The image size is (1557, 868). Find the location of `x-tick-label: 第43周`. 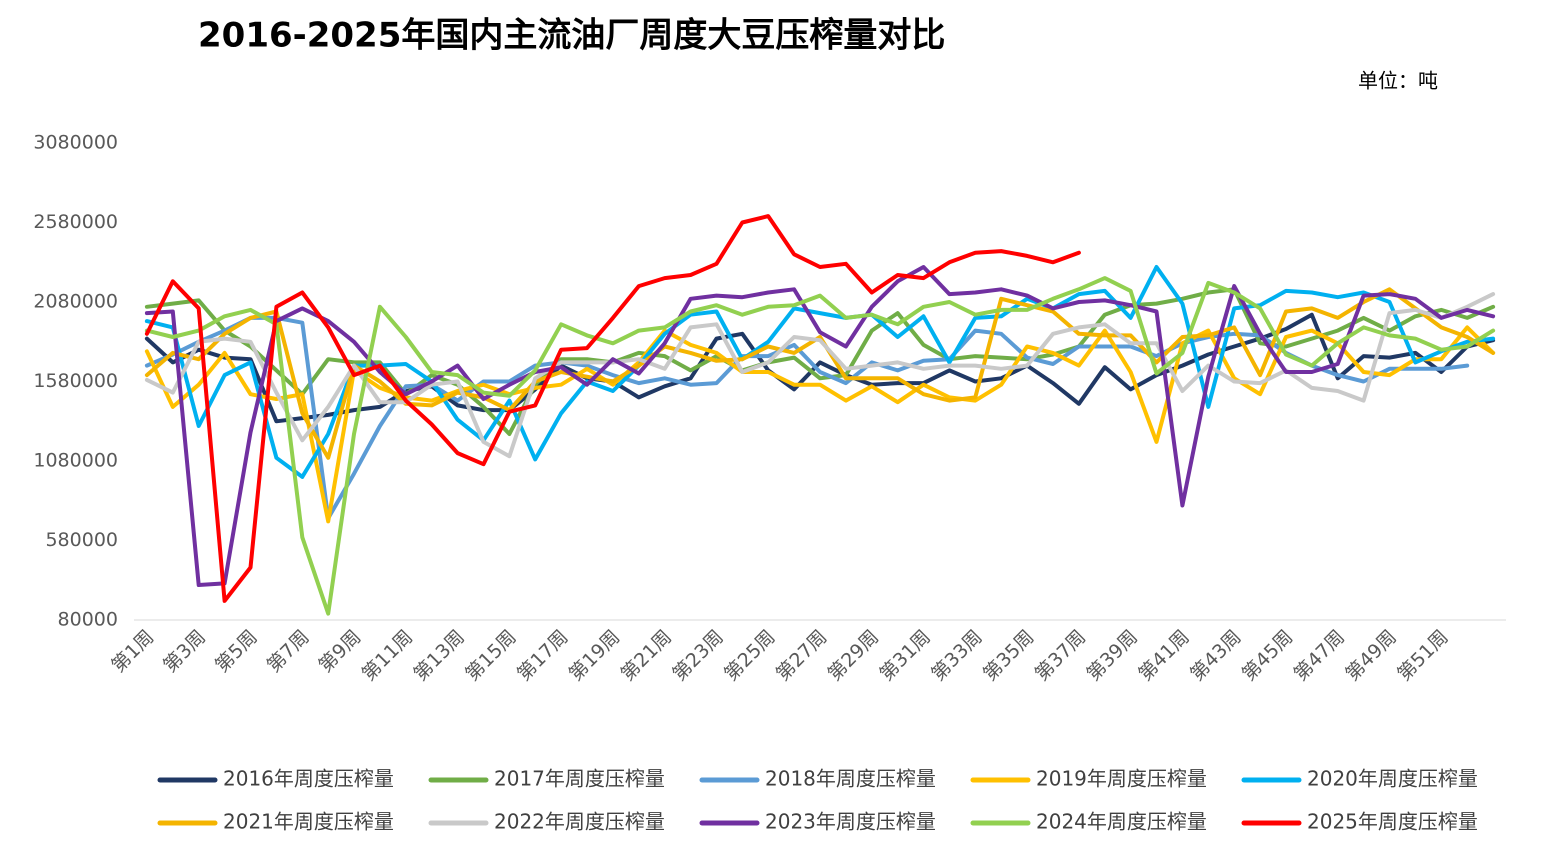

x-tick-label: 第43周 is located at coordinates (1216, 656).